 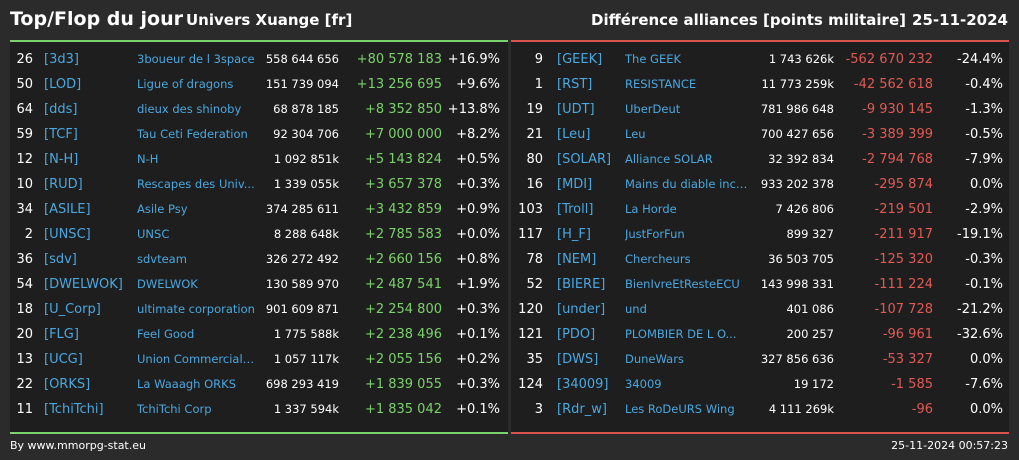 I want to click on alliance-name-link: UNSC, so click(x=153, y=234).